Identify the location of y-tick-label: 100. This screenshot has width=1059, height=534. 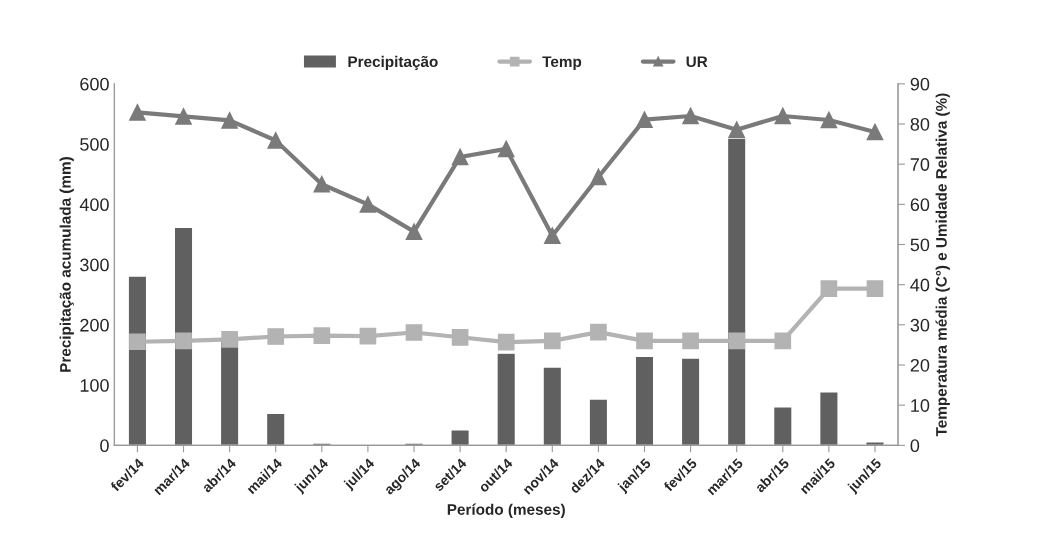
(94, 385).